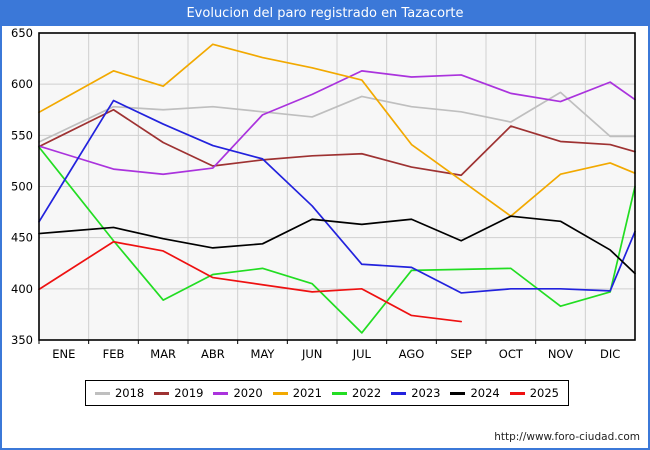  I want to click on legend-item-2023: 2023, so click(416, 393).